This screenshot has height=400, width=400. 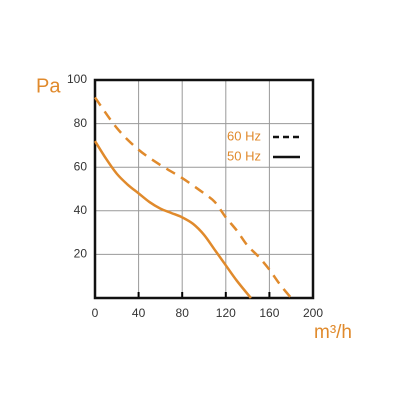 What do you see at coordinates (48, 86) in the screenshot?
I see `y-axis-title: Pa` at bounding box center [48, 86].